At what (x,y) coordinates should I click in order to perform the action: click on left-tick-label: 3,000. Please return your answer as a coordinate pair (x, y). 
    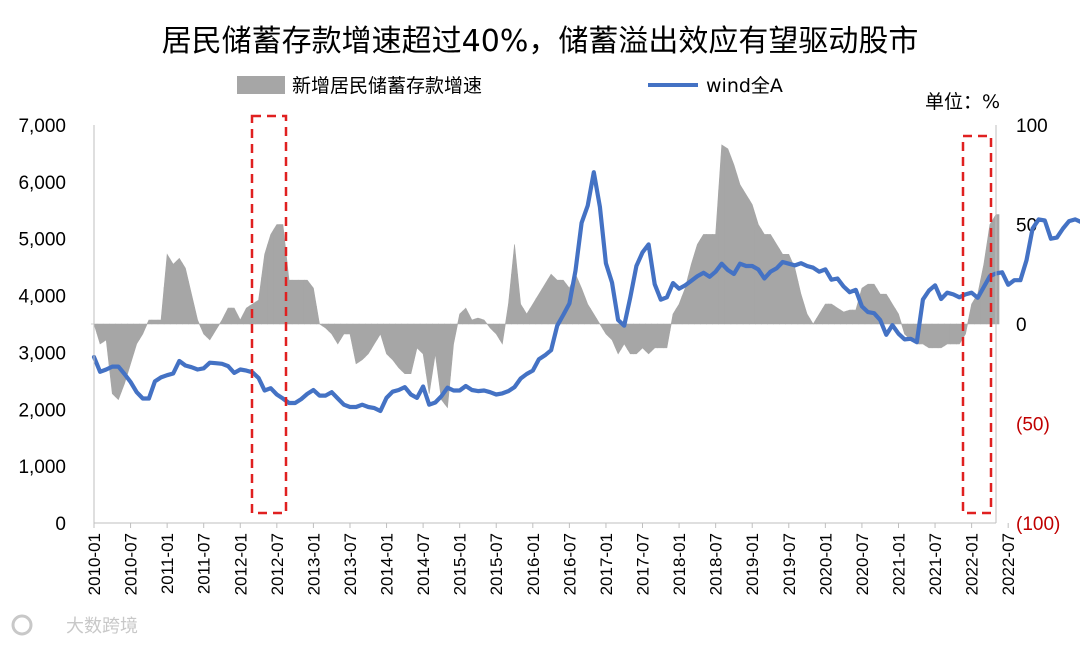
    Looking at the image, I should click on (42, 353).